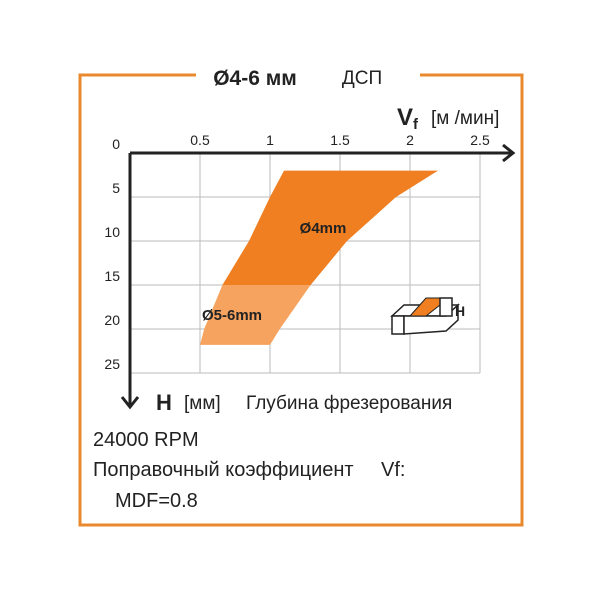  What do you see at coordinates (460, 311) in the screenshot?
I see `icon-label: H` at bounding box center [460, 311].